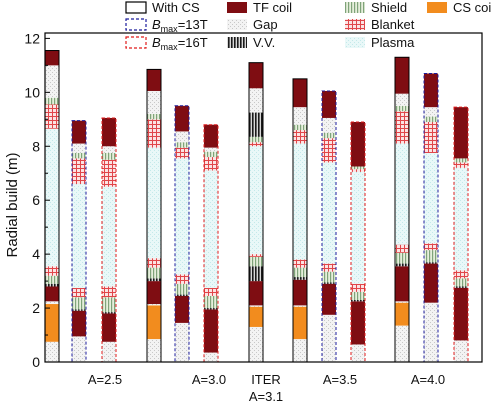 The height and width of the screenshot is (413, 492). What do you see at coordinates (393, 42) in the screenshot?
I see `legend-label: Plasma` at bounding box center [393, 42].